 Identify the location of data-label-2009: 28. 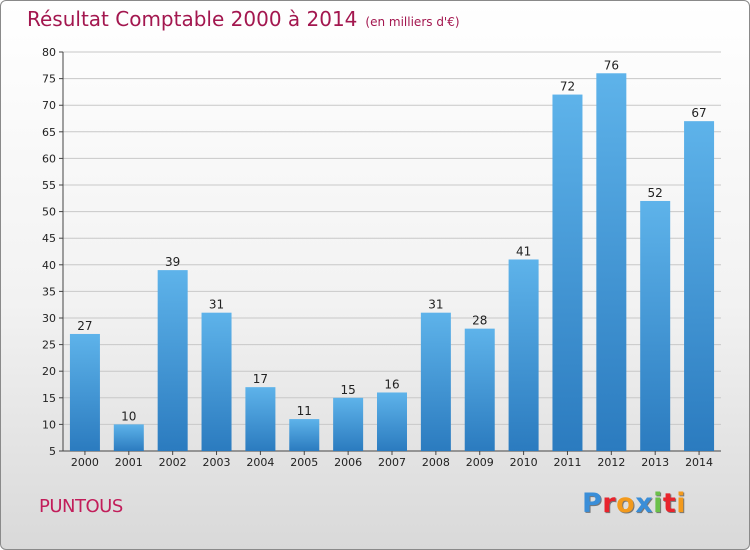
(479, 321).